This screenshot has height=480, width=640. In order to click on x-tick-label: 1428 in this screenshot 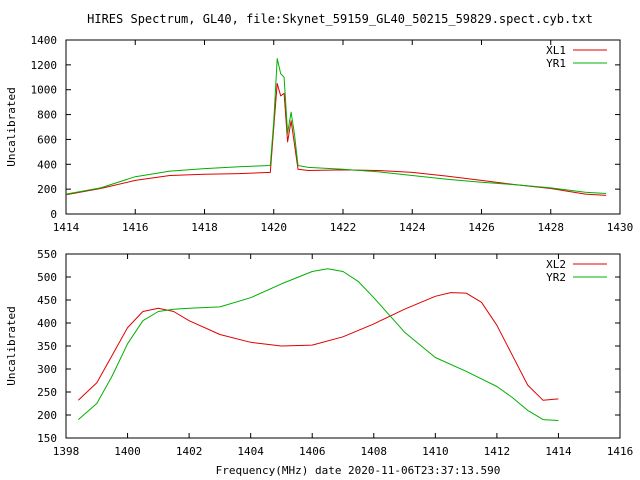, I will do `click(551, 227)`.